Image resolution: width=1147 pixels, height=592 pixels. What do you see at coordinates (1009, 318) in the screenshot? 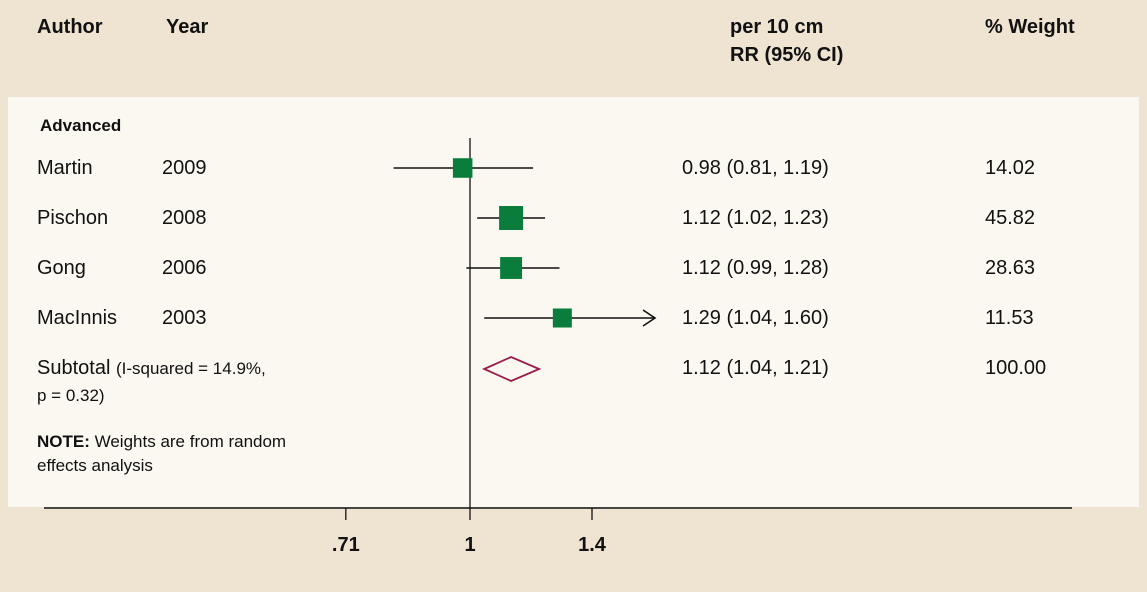
I see `study-weight: 11.53` at bounding box center [1009, 318].